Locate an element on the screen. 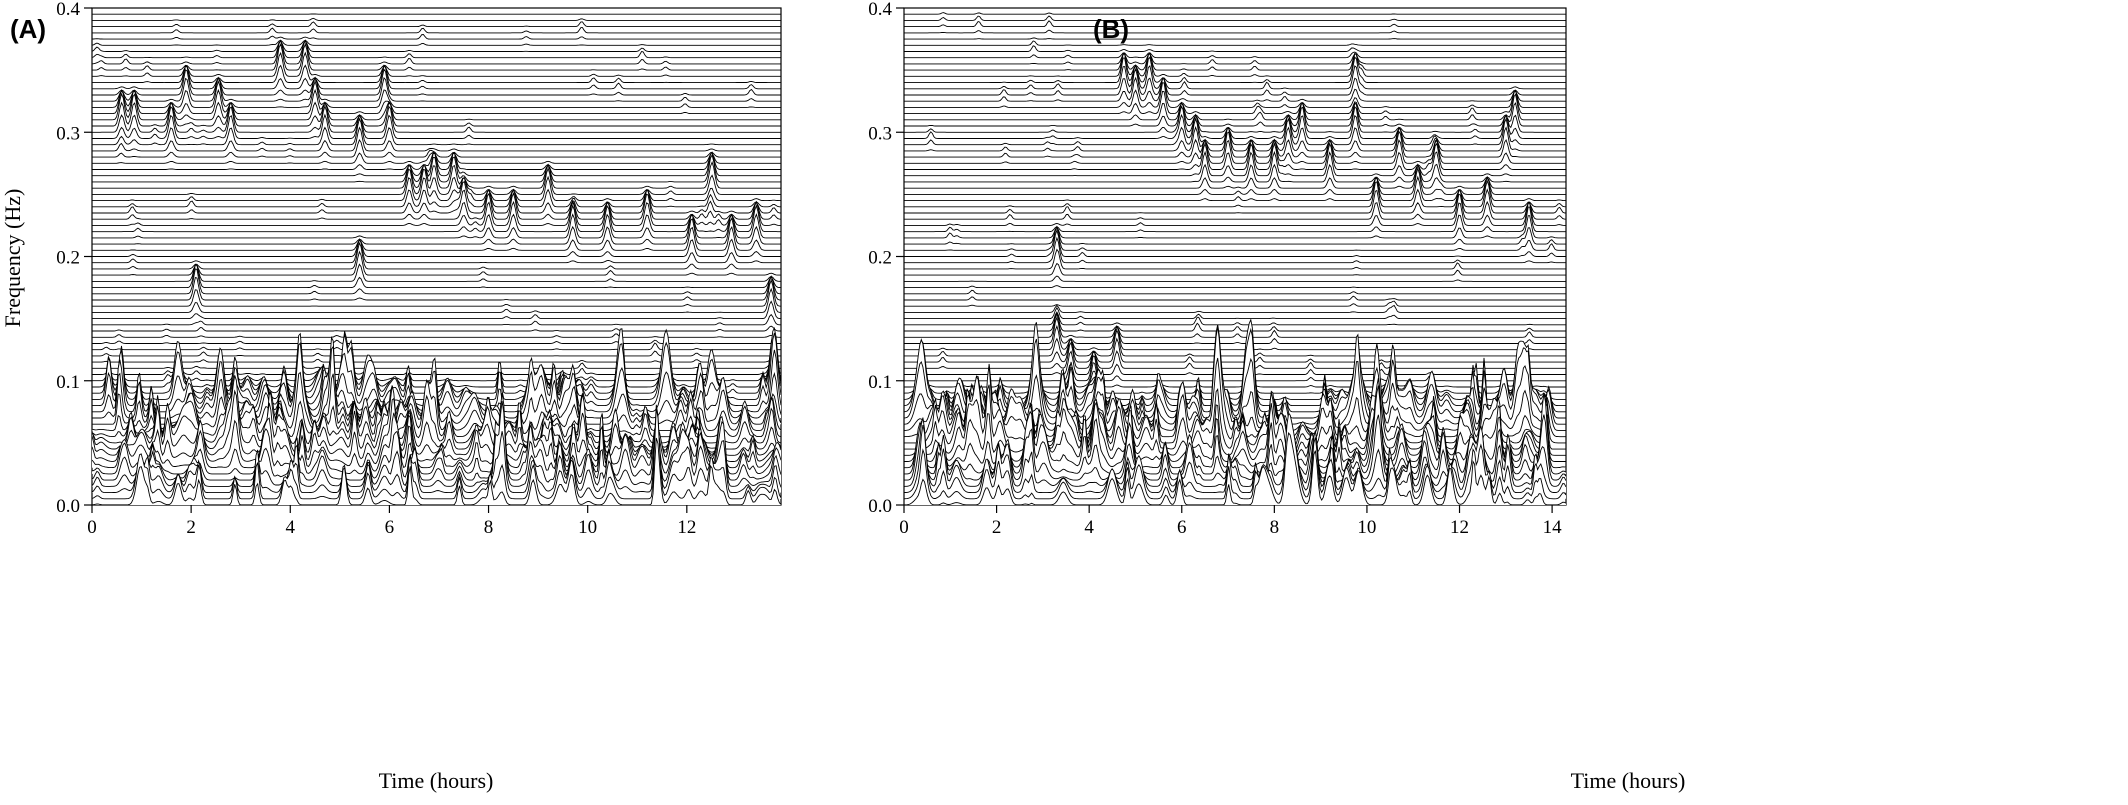 The width and height of the screenshot is (2128, 805). y-tick-label: 0.3 is located at coordinates (68, 133).